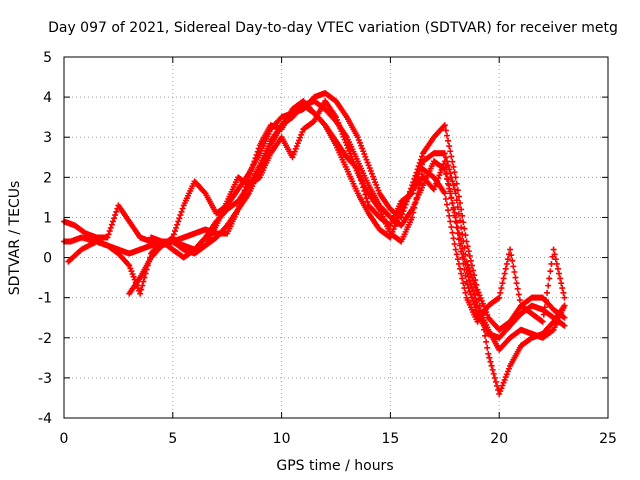 Image resolution: width=640 pixels, height=480 pixels. I want to click on y-tick-label: 5, so click(47, 58).